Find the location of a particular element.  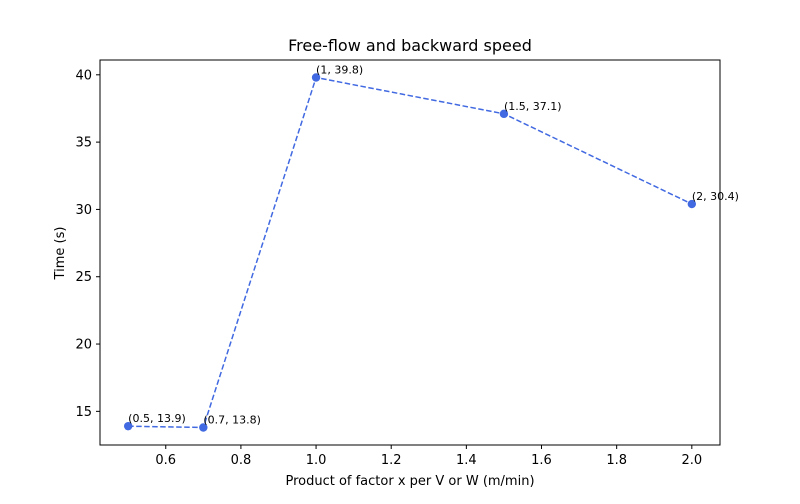

x-tick-label: 1.6 is located at coordinates (541, 460).